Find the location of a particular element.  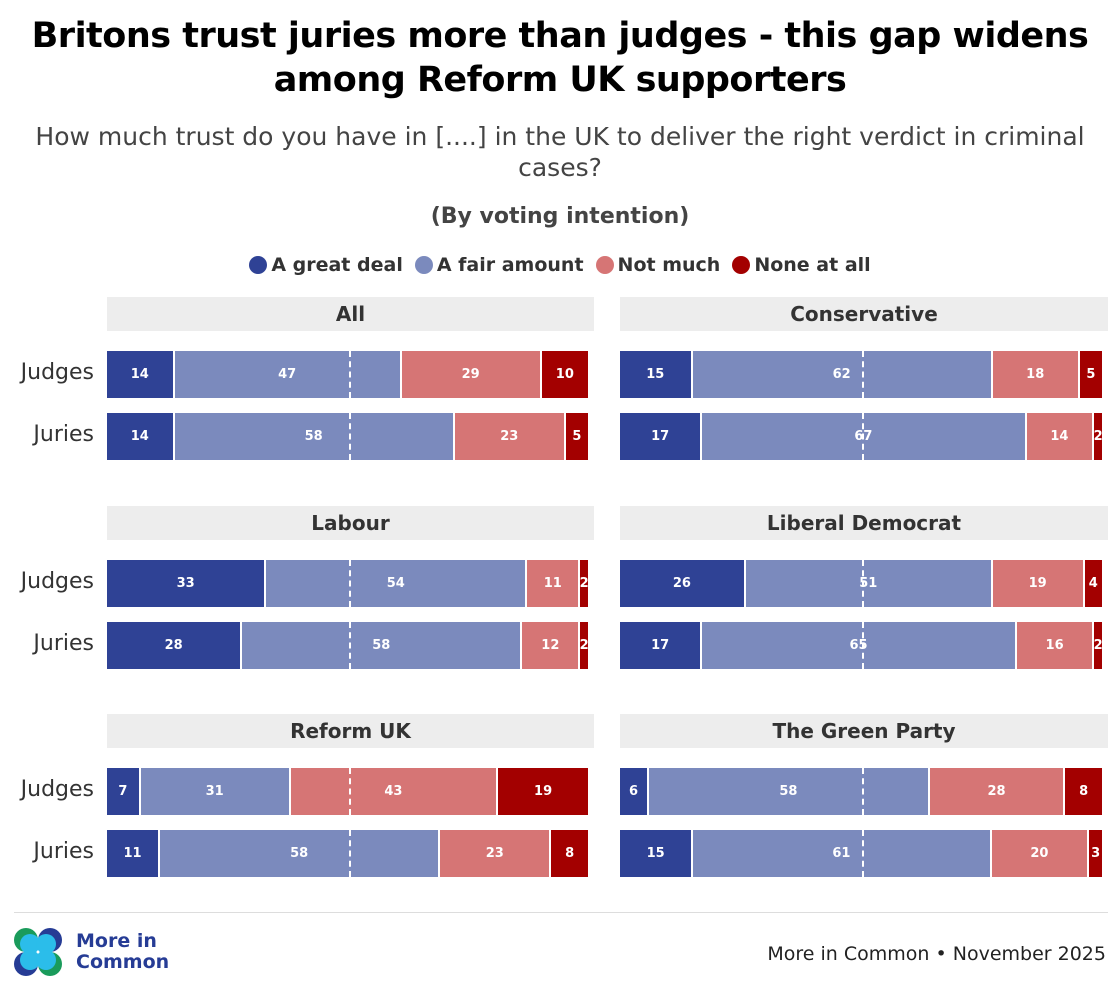

legend-item: Not much is located at coordinates (658, 265).